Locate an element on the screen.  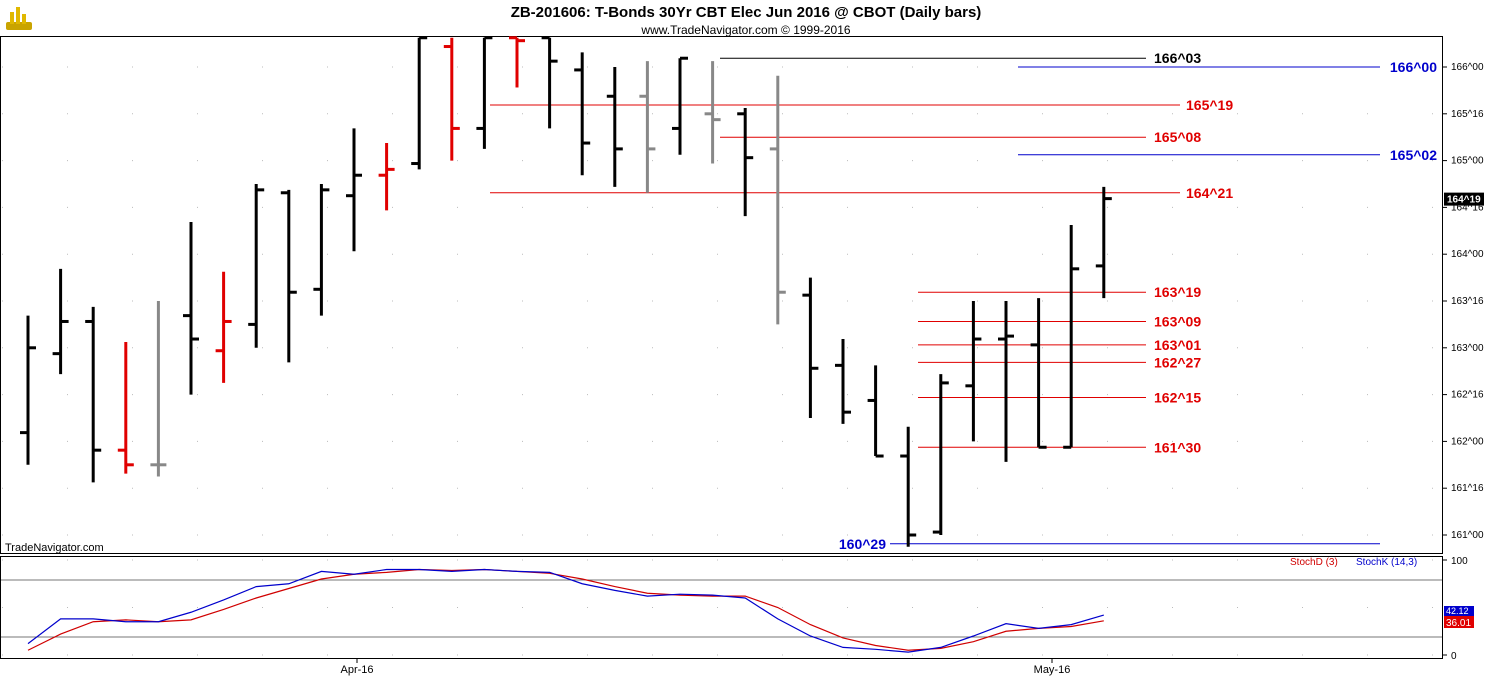
level-label: 163^19 is located at coordinates (1177, 292).